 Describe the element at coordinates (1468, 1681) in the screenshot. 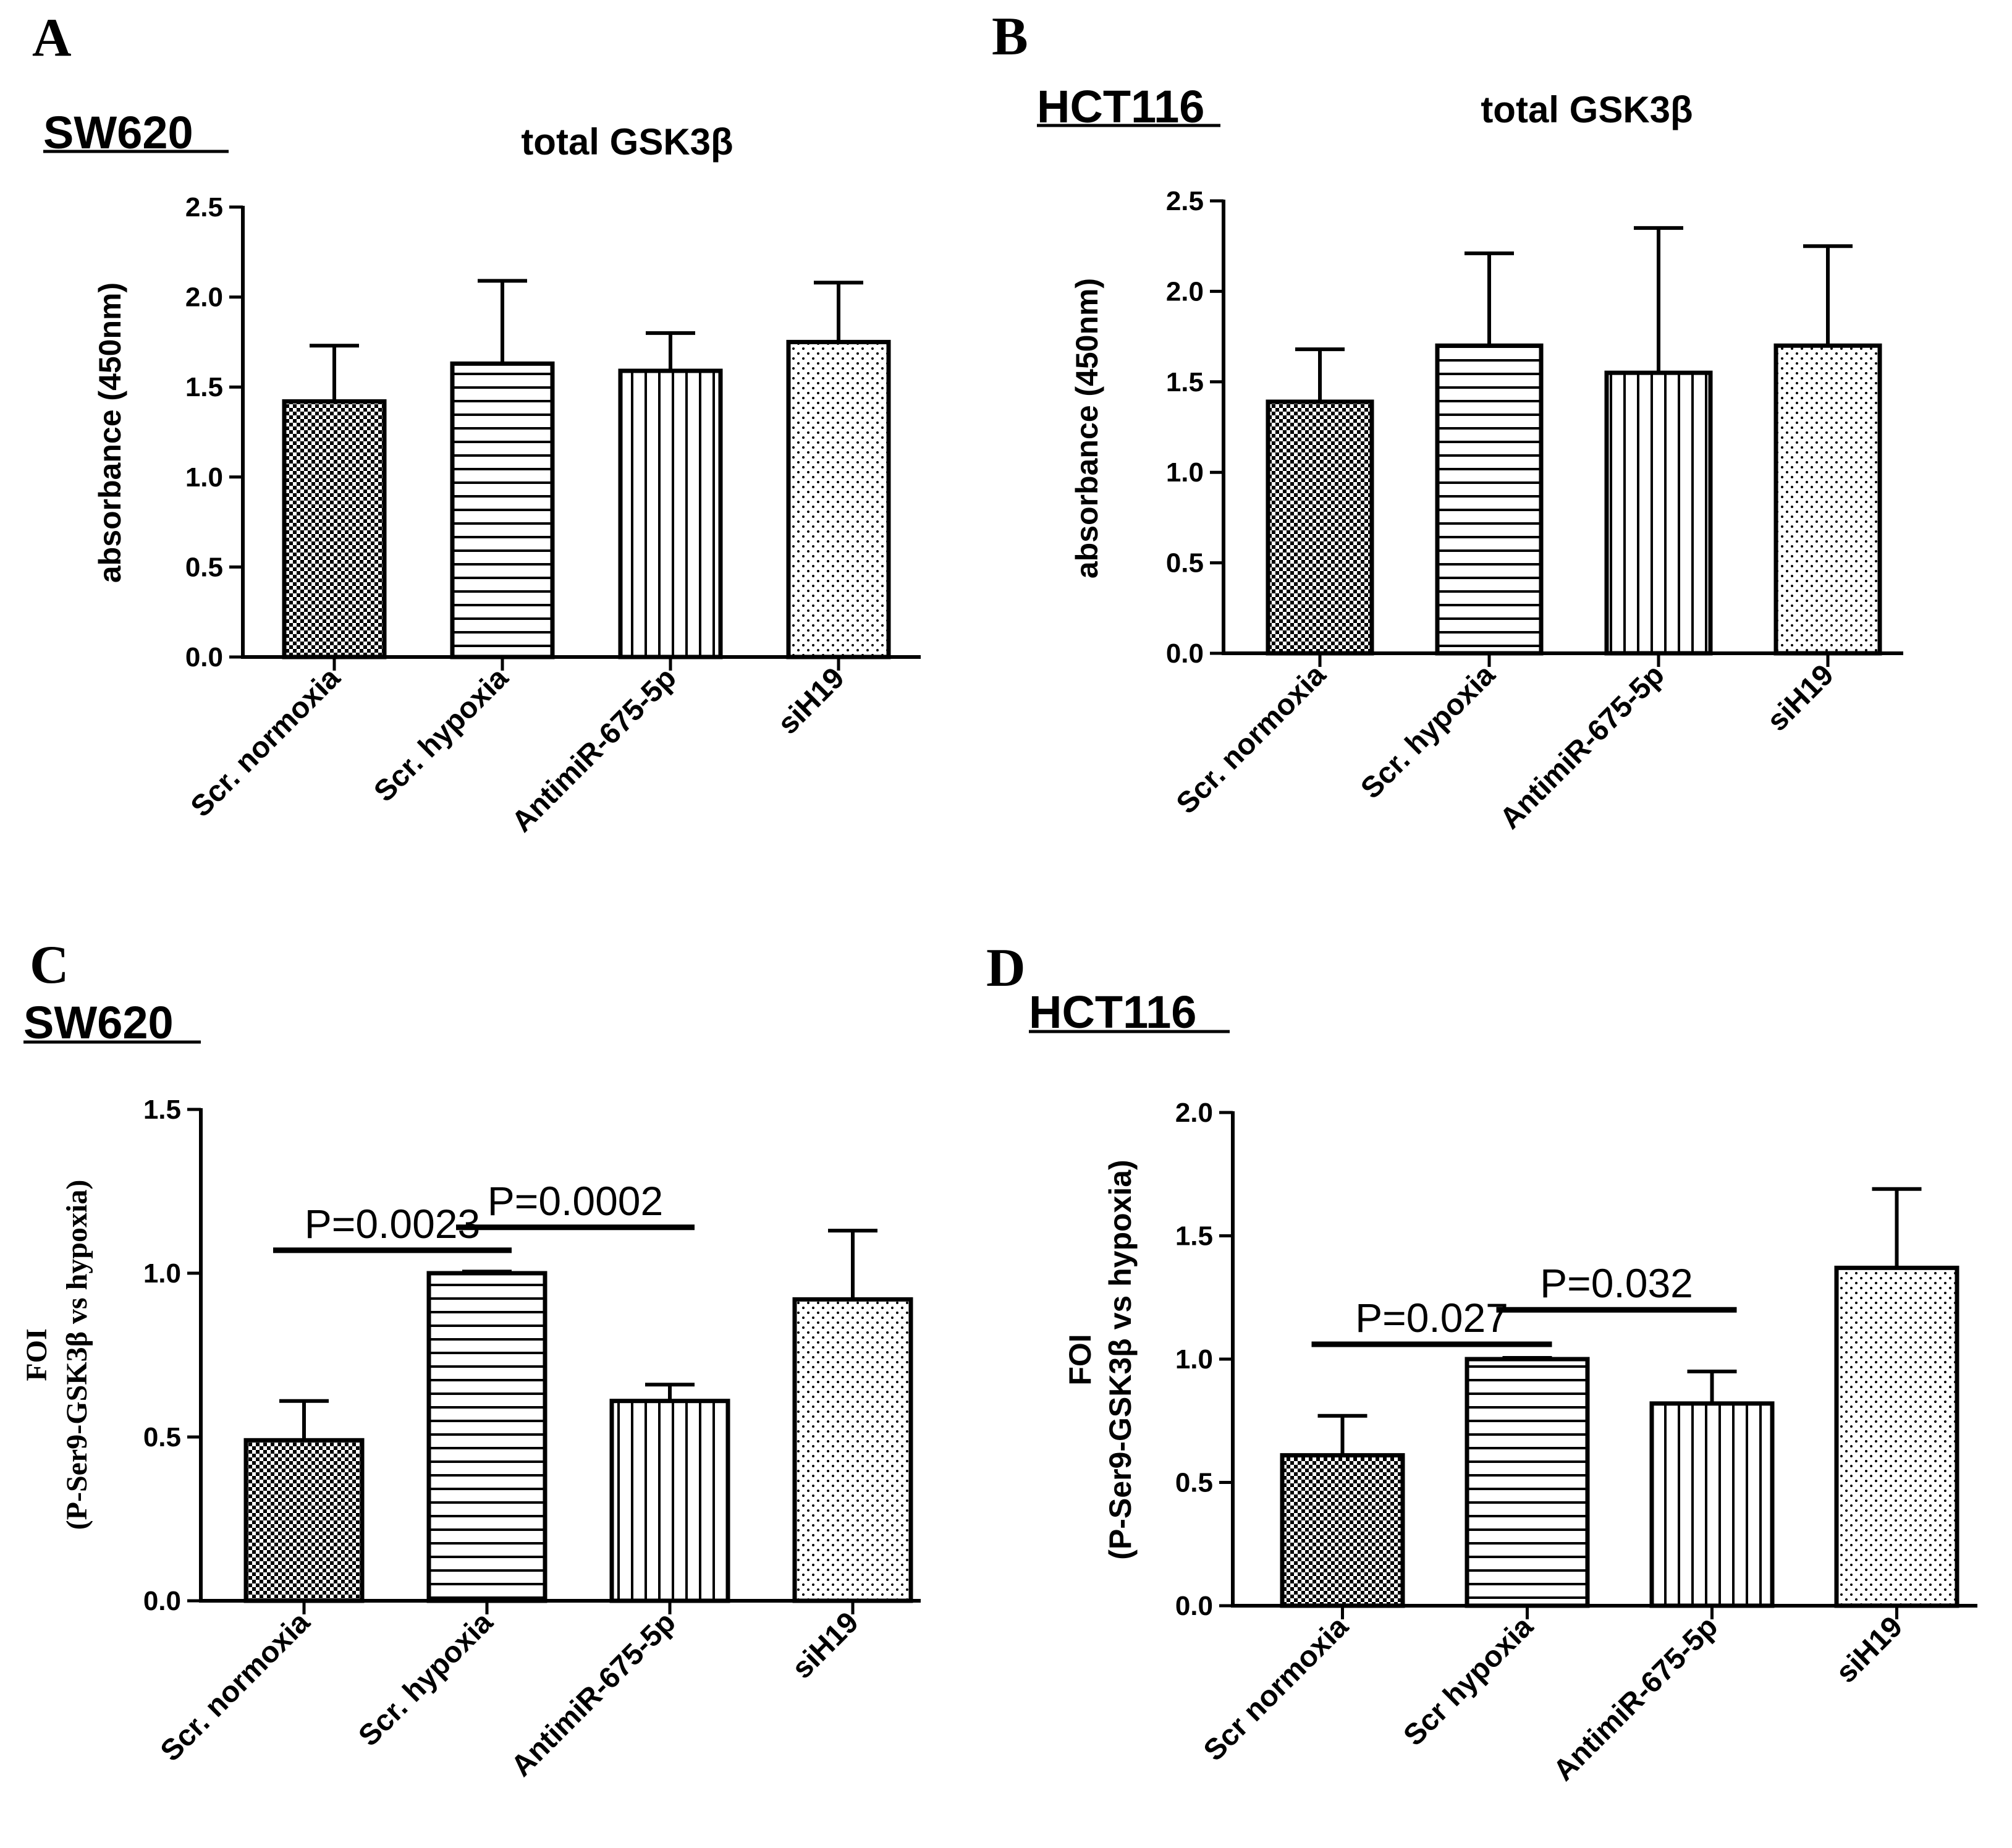

I see `category-label: Scr hypoxia` at that location.